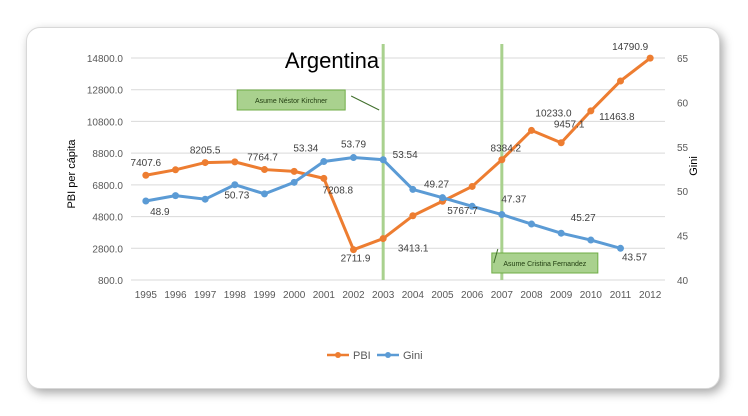 Image resolution: width=748 pixels, height=416 pixels. Describe the element at coordinates (107, 154) in the screenshot. I see `y-tick-label: 8800.0` at that location.